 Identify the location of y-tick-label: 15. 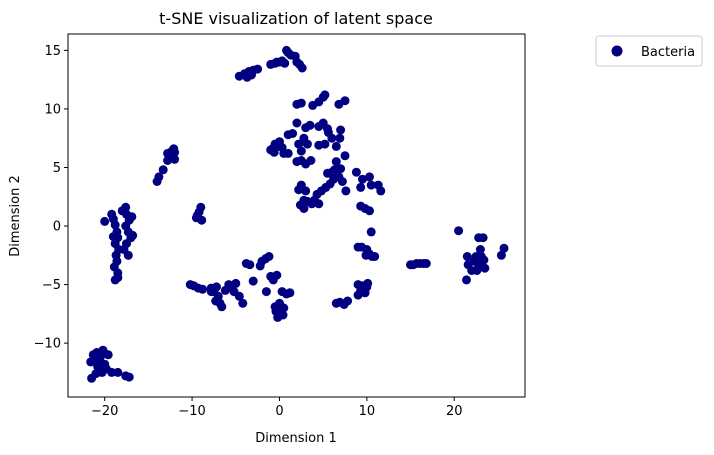
(52, 51).